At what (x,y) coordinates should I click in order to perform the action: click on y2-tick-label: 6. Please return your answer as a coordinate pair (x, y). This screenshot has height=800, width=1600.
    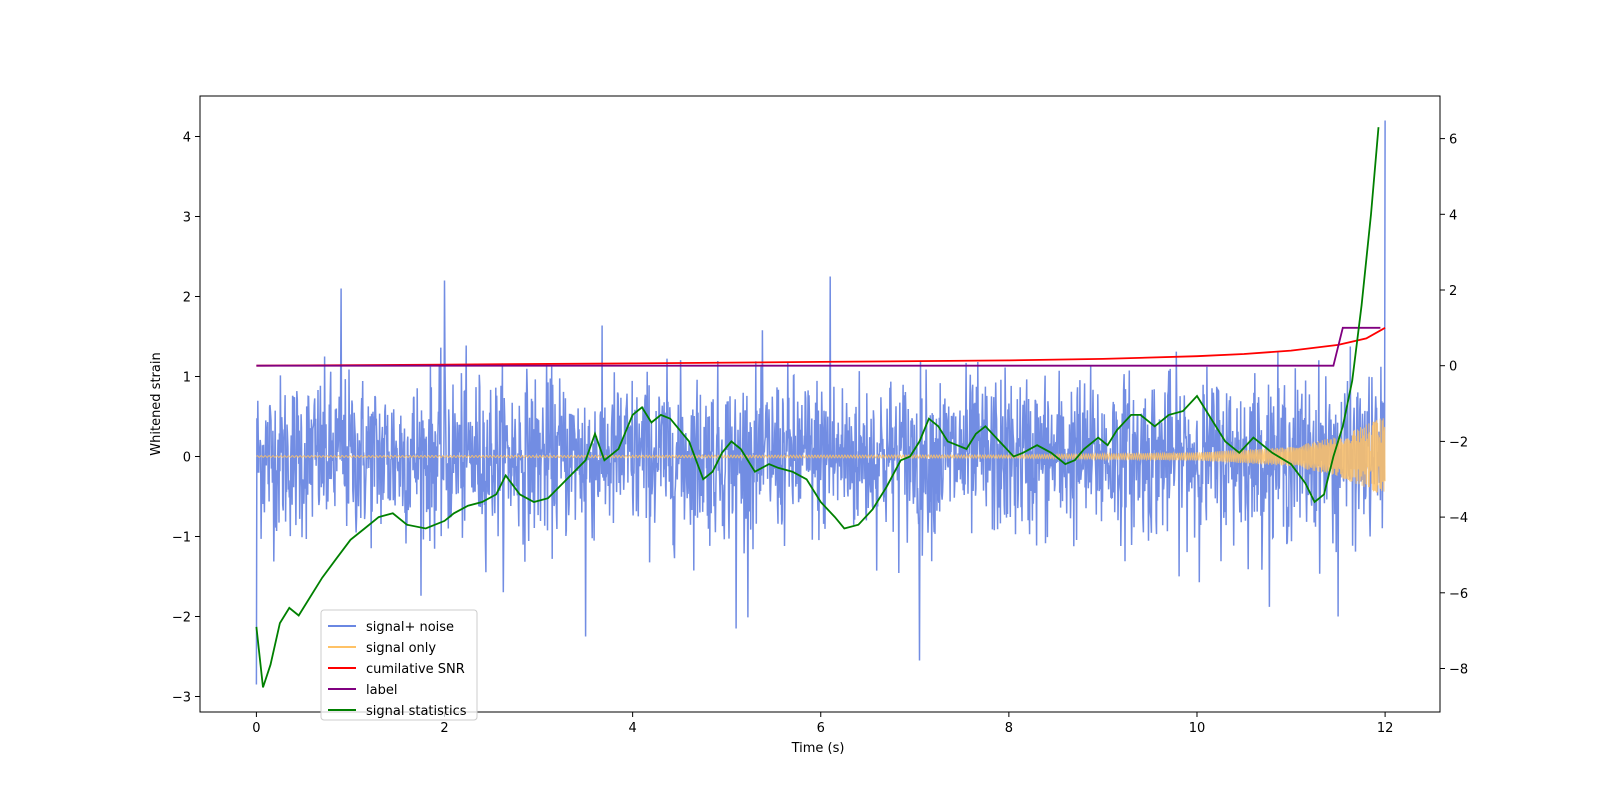
    Looking at the image, I should click on (1453, 140).